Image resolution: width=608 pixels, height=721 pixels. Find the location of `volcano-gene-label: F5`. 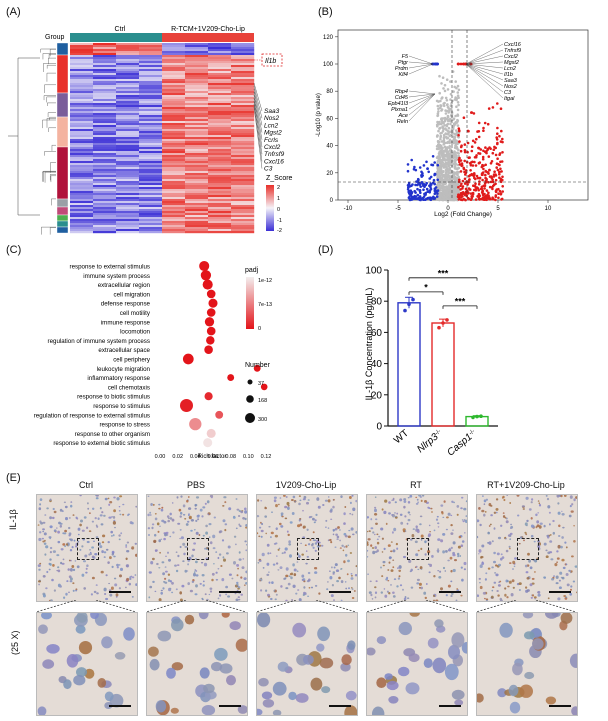

volcano-gene-label: F5 is located at coordinates (405, 57).